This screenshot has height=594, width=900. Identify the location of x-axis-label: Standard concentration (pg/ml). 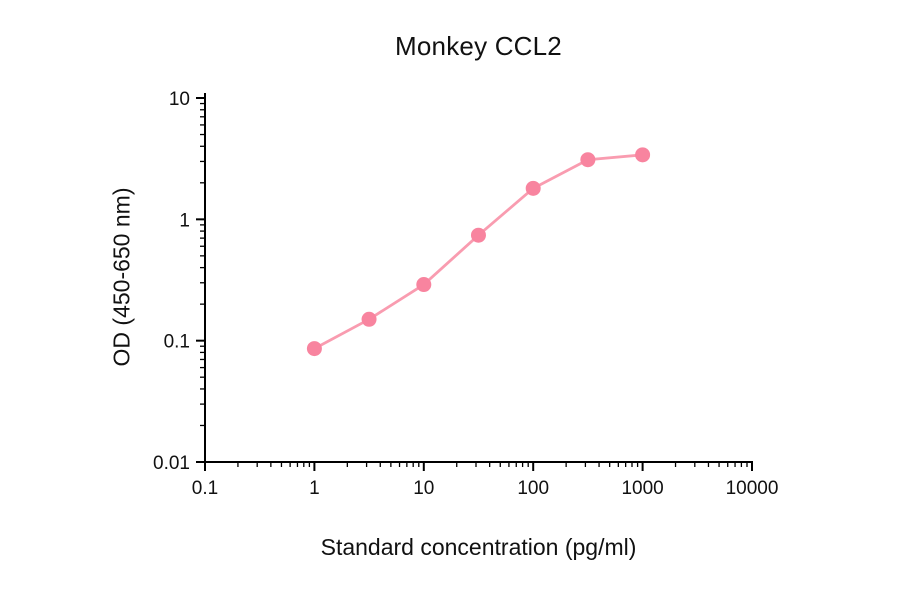
(478, 547).